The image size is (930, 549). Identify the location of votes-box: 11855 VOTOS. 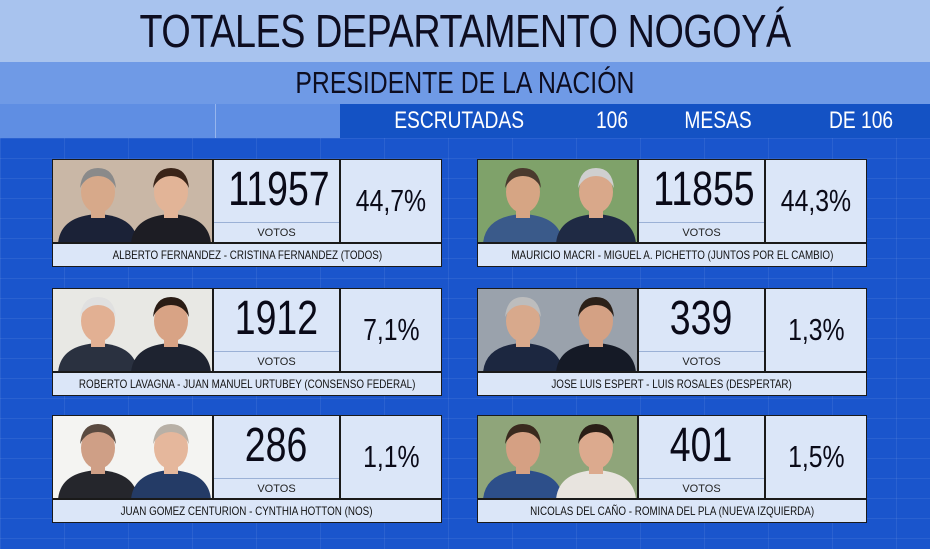
(701, 201).